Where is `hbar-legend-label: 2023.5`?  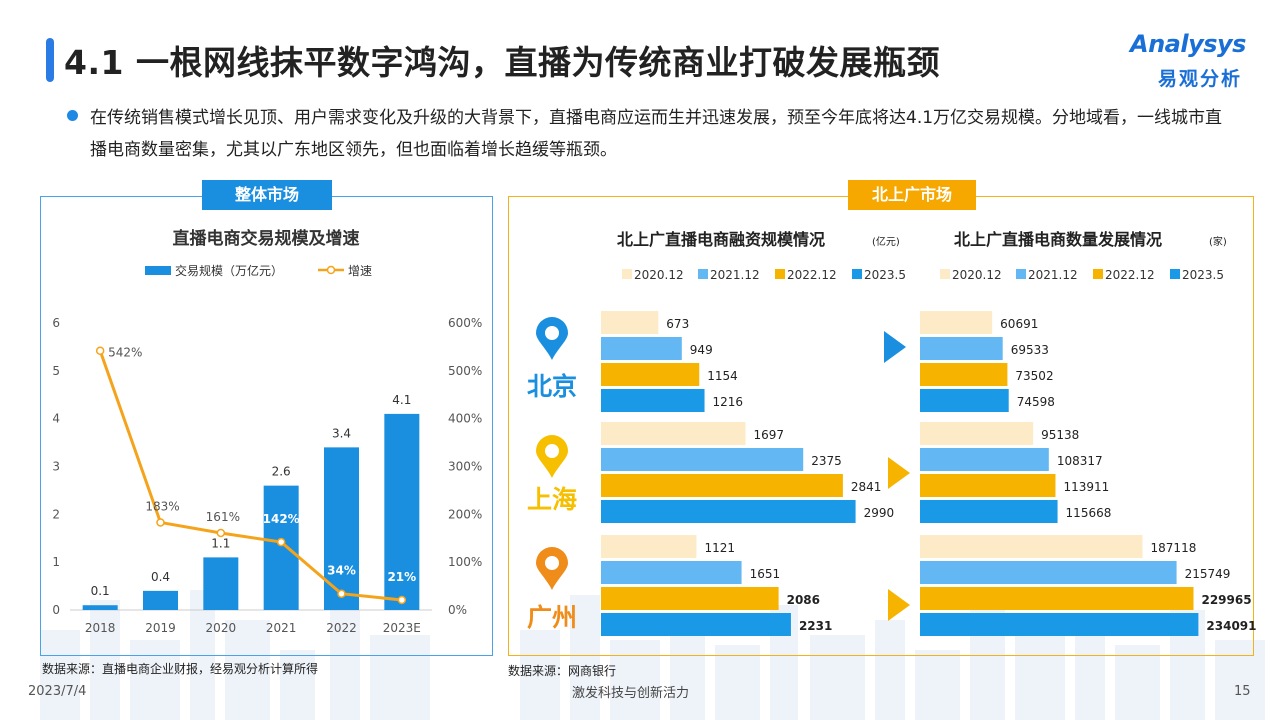
hbar-legend-label: 2023.5 is located at coordinates (1203, 275).